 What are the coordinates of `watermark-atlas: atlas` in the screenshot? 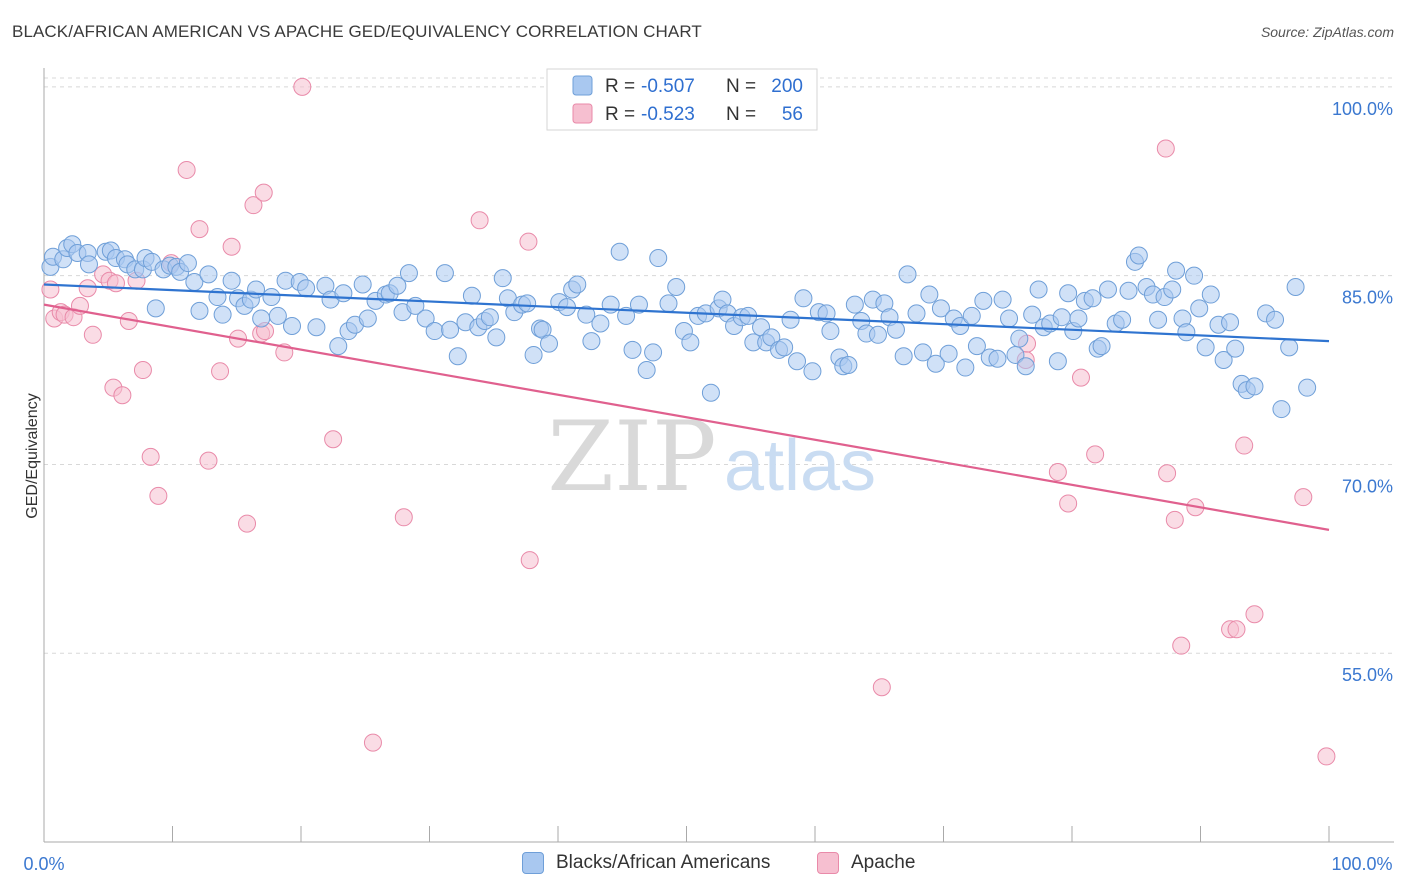 It's located at (800, 466).